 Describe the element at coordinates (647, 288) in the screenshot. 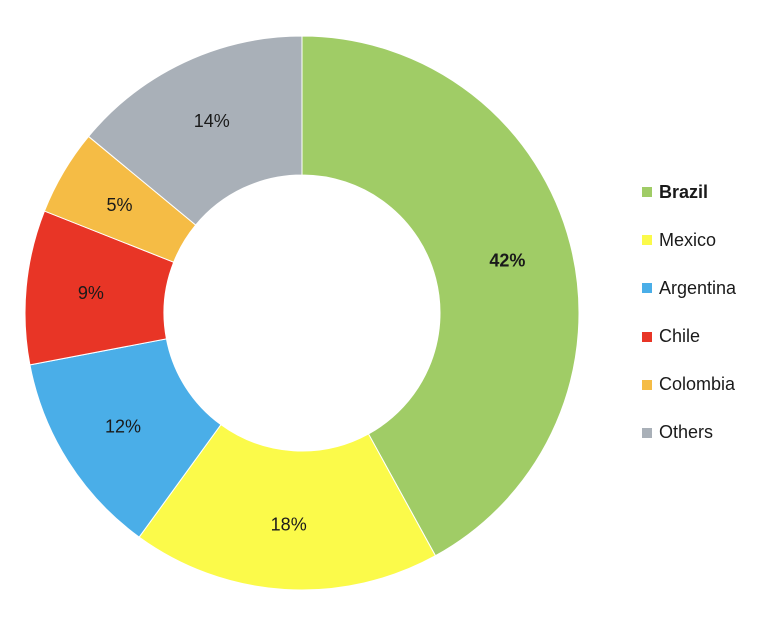

I see `legend-swatch-argentina` at that location.